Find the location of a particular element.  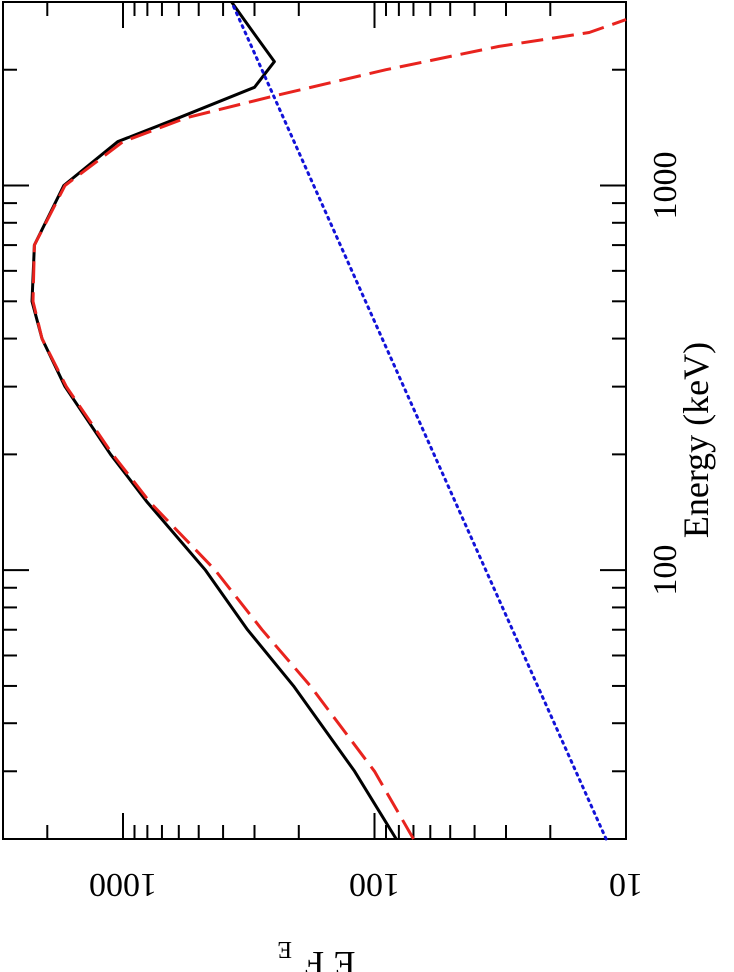

y-axis-label-subscript: E is located at coordinates (284, 949).